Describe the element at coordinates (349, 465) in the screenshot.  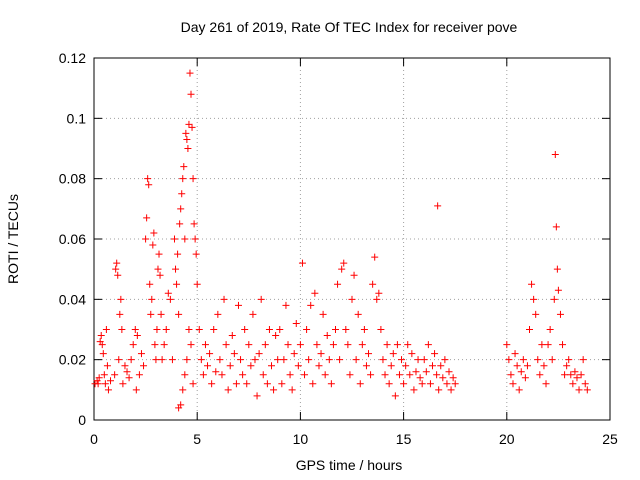
I see `x-axis-label: GPS time / hours` at that location.